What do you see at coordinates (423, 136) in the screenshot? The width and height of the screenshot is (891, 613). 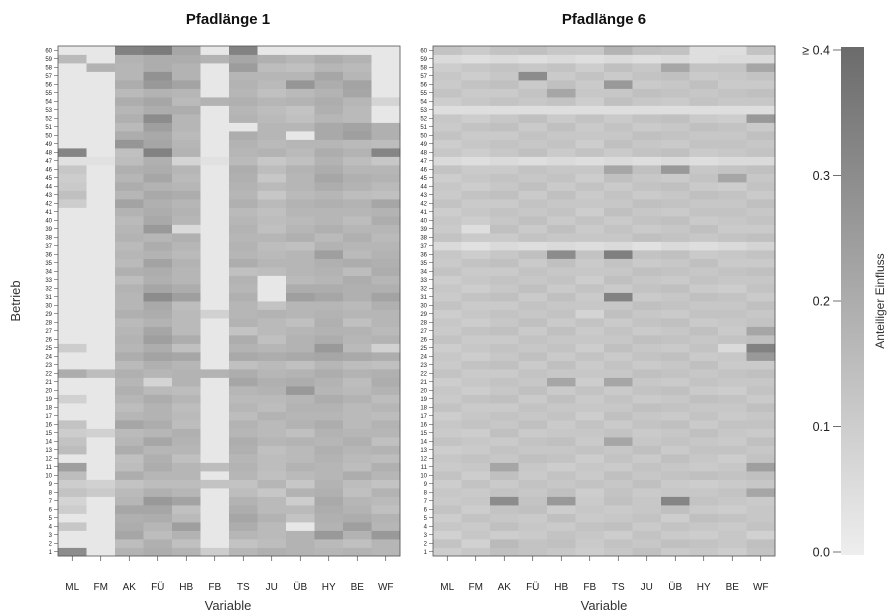 I see `y-tick-label: 50` at bounding box center [423, 136].